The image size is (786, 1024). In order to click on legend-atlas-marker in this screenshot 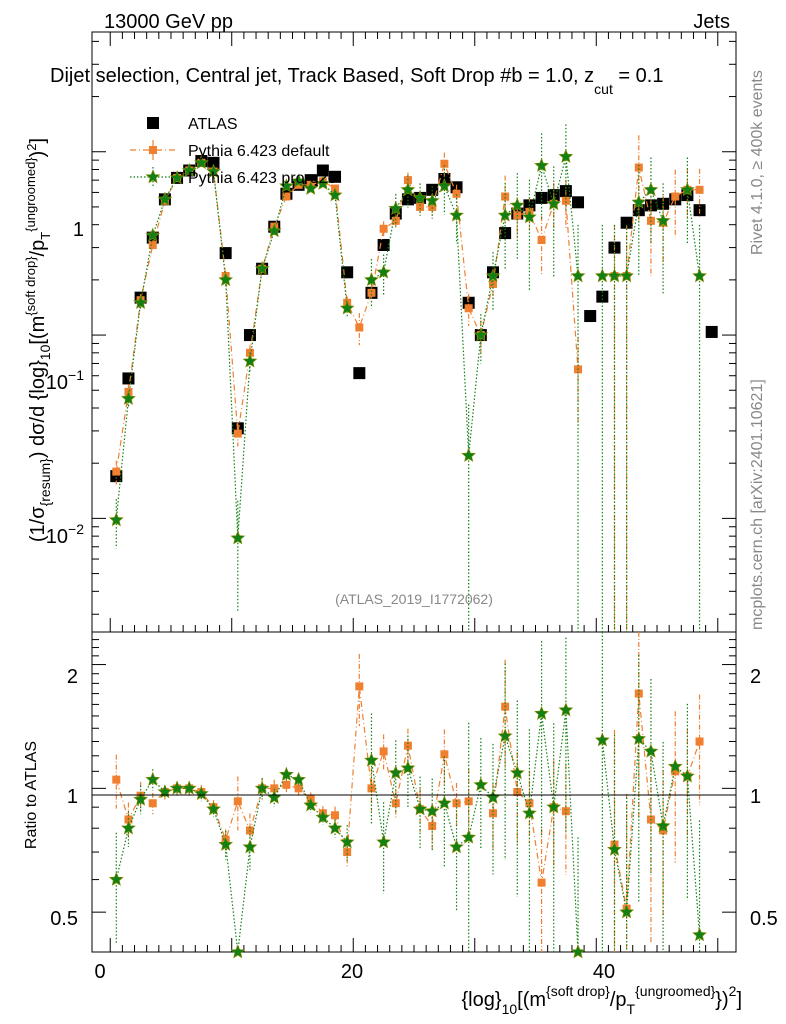, I will do `click(153, 123)`.